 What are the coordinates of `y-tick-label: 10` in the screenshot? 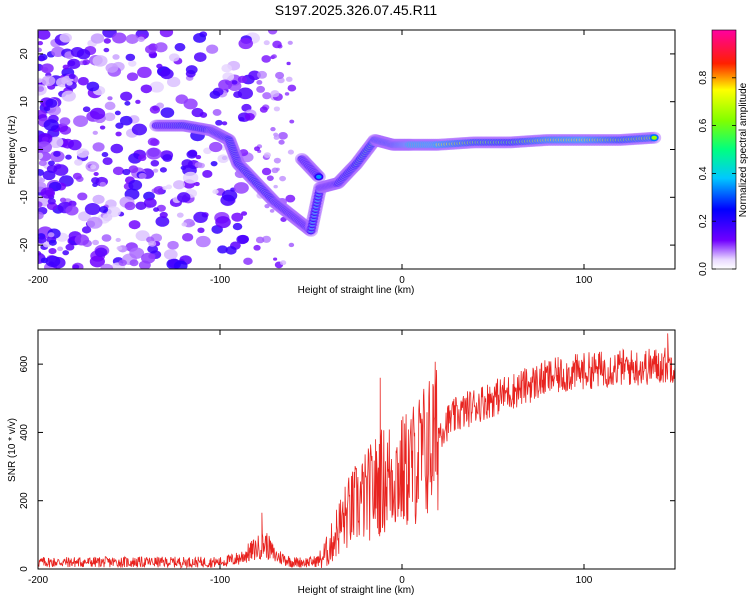 It's located at (24, 102).